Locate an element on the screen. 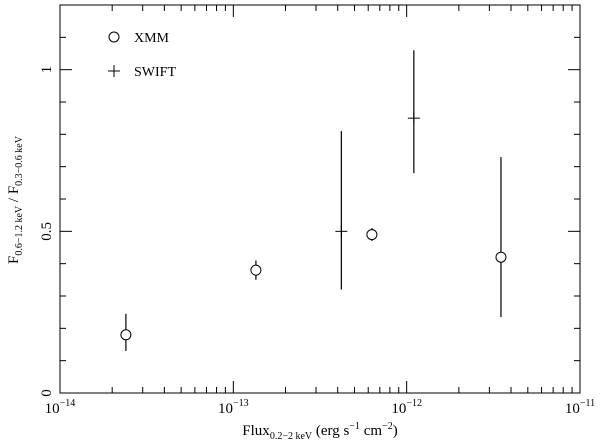 The height and width of the screenshot is (443, 600). legend-label: XMM is located at coordinates (152, 38).